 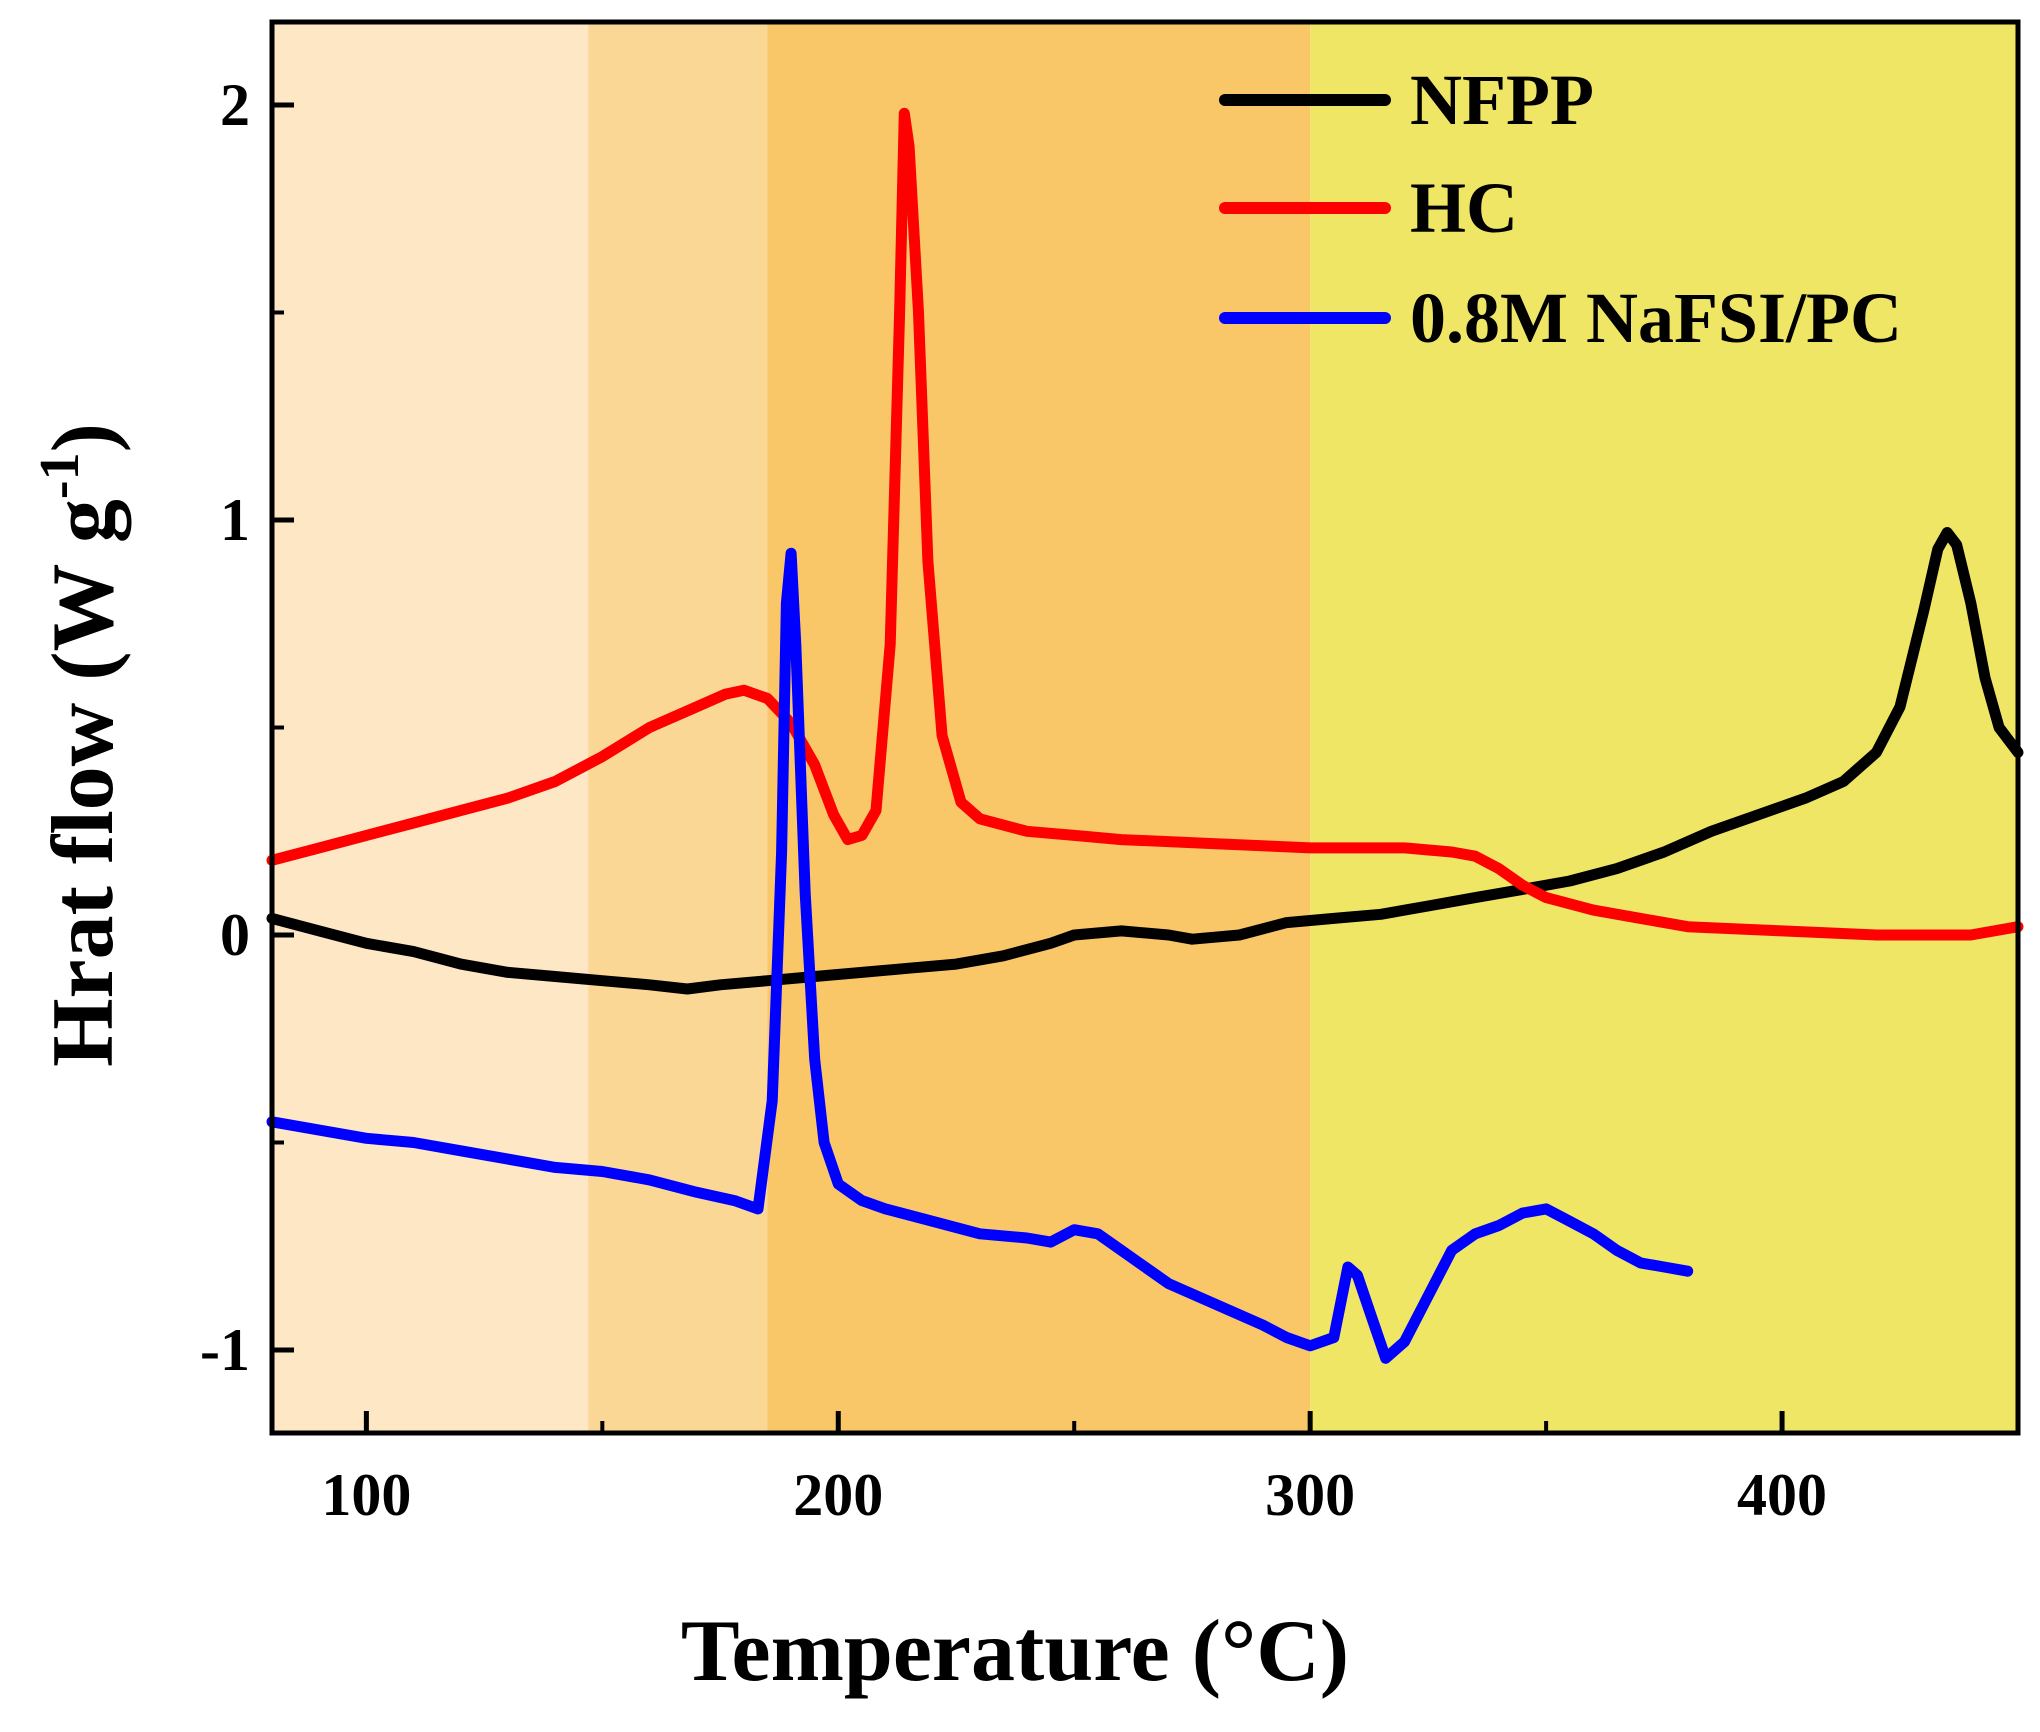 I want to click on legend-label-nafsi-pc: 0.8M NaFSI/PC, so click(x=1656, y=318).